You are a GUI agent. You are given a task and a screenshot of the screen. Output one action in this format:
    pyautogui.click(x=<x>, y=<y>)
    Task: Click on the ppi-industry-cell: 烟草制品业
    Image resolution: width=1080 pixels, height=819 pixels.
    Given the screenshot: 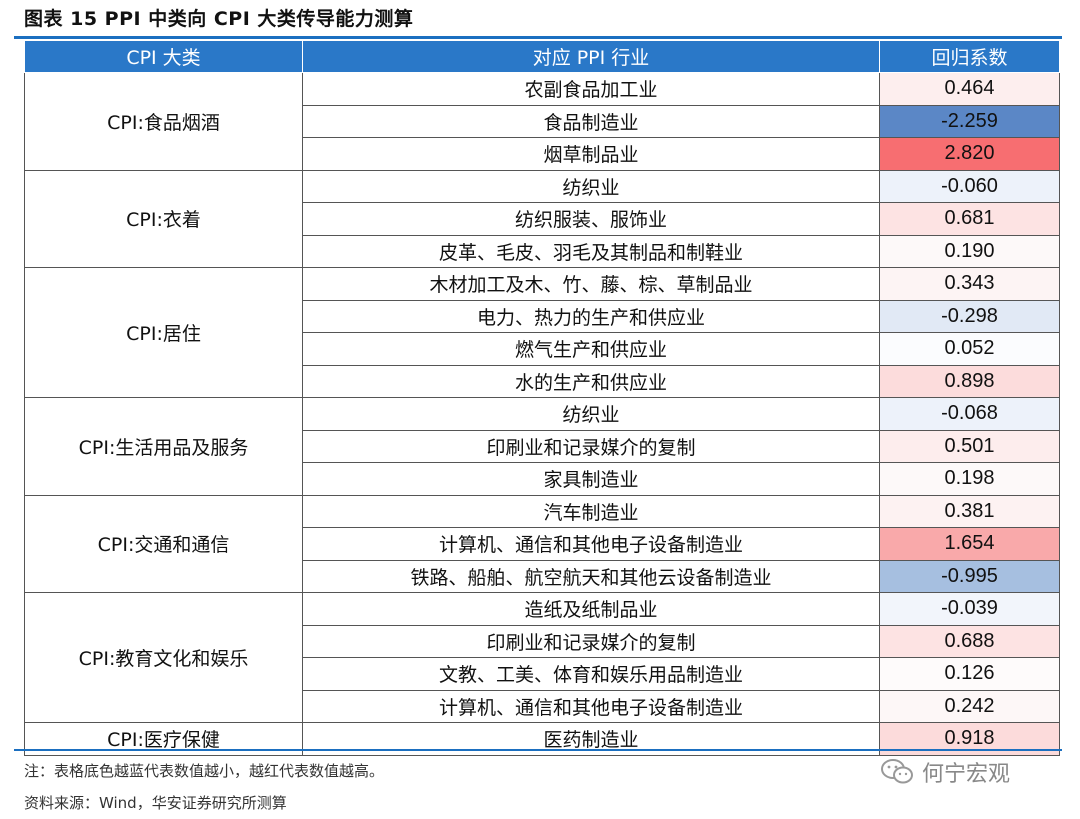 What is the action you would take?
    pyautogui.click(x=591, y=154)
    